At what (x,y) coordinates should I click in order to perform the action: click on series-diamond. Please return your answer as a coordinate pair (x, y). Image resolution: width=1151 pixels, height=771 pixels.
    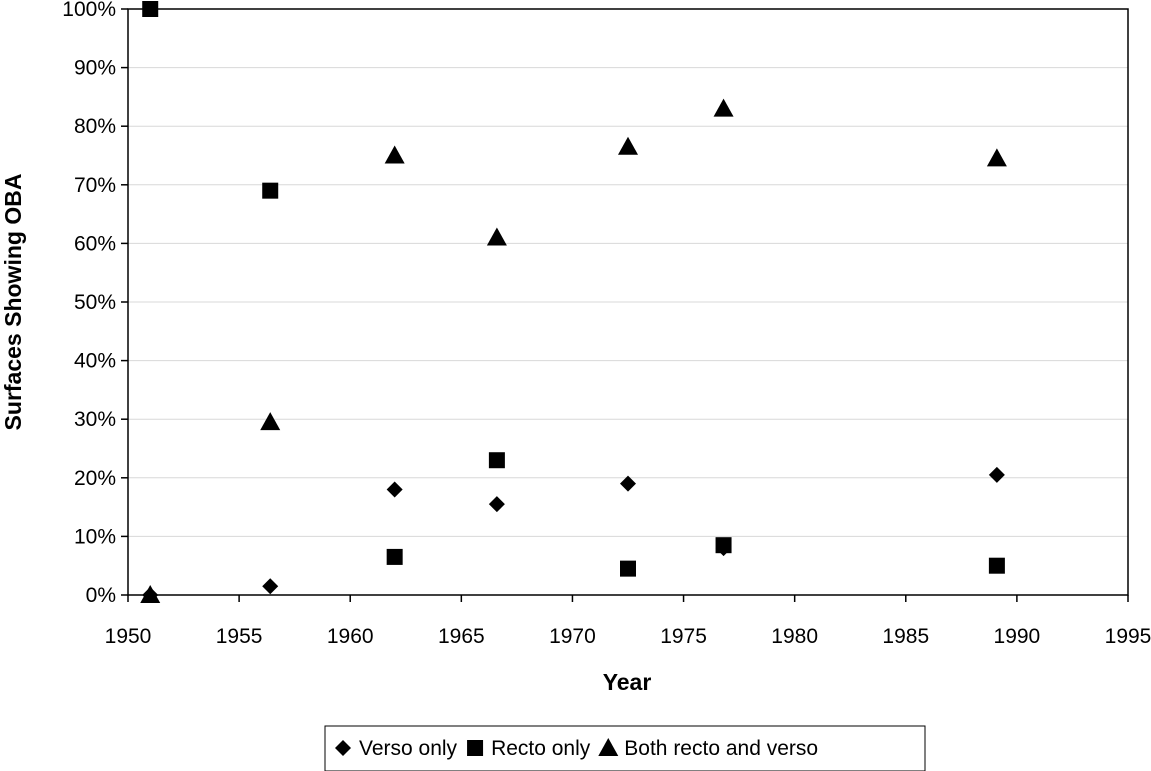
    Looking at the image, I should click on (573, 534).